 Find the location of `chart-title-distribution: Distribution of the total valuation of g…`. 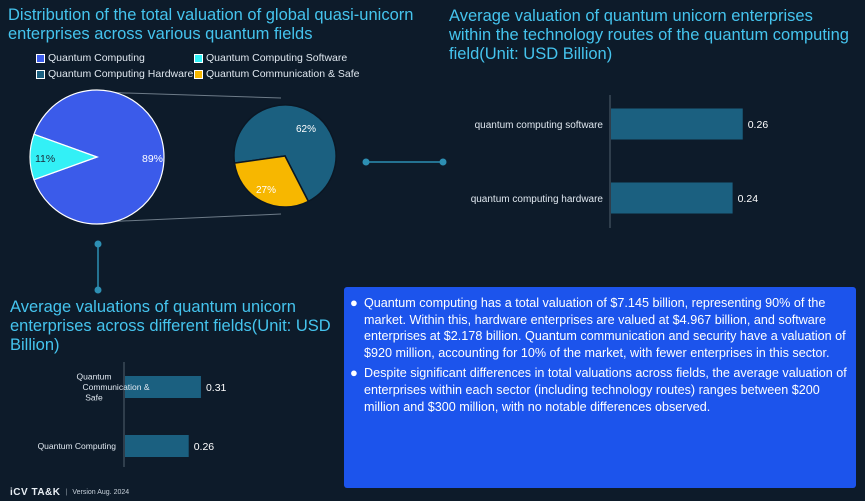

chart-title-distribution: Distribution of the total valuation of g… is located at coordinates (211, 24).